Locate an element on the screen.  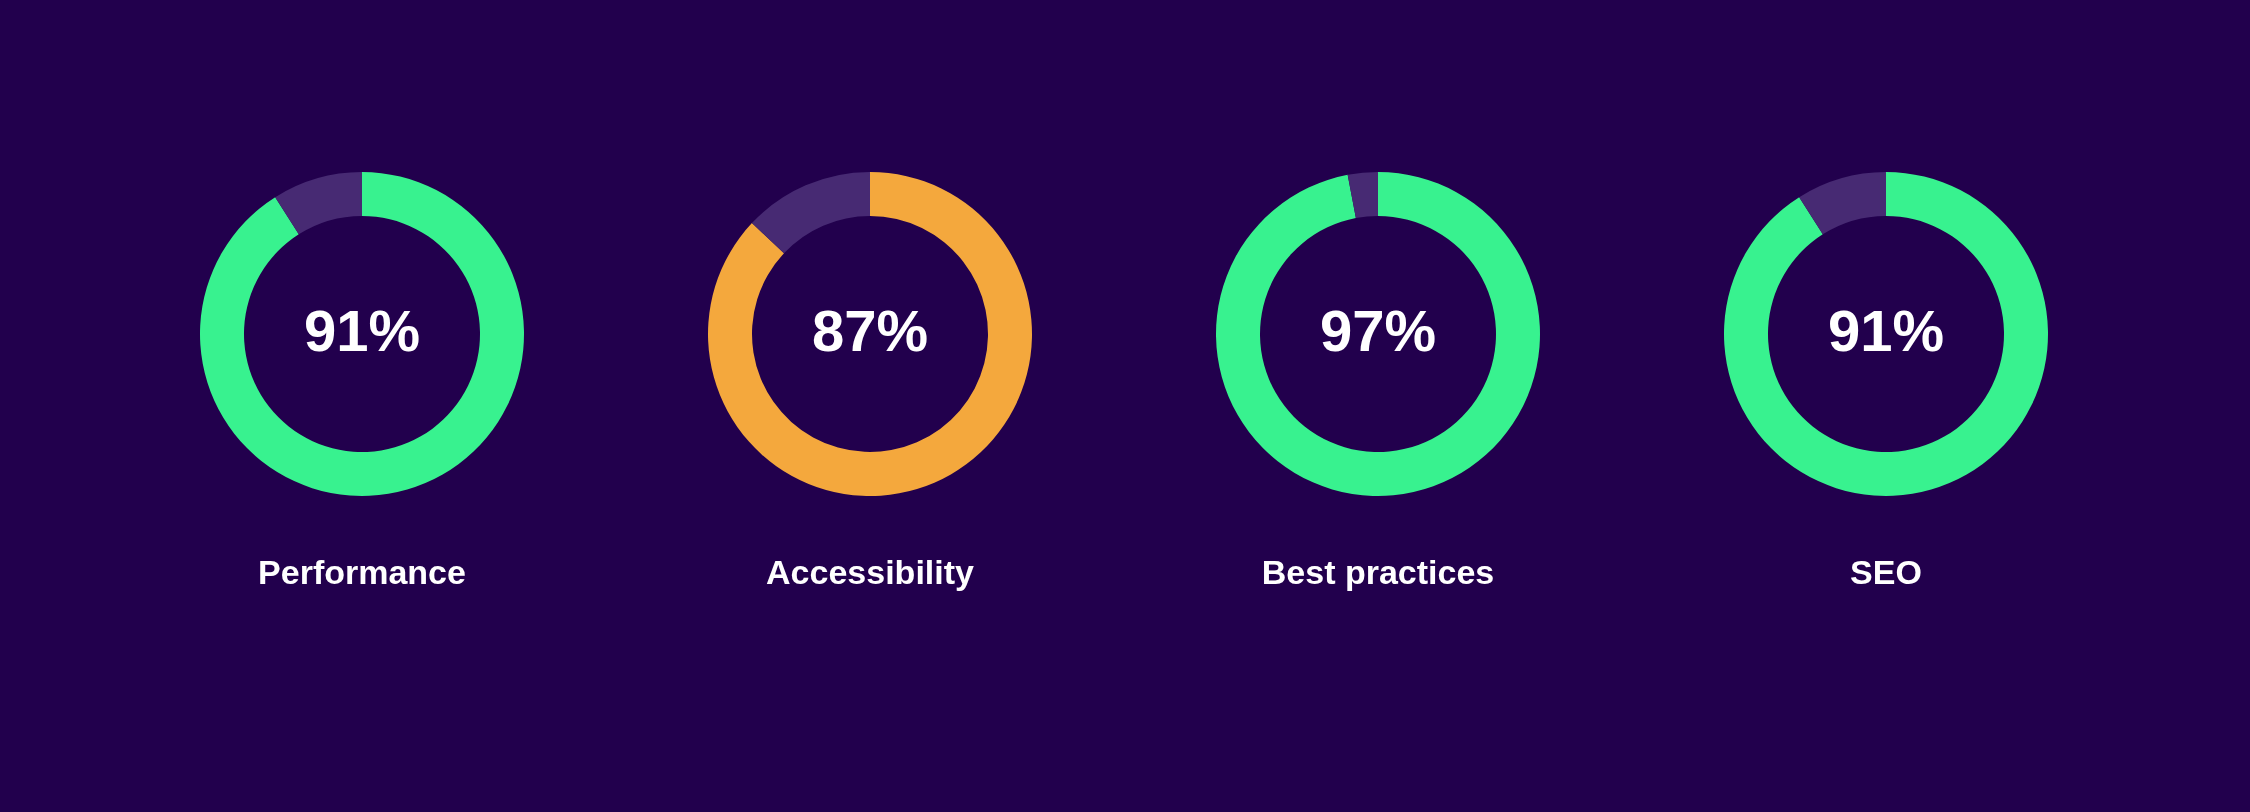
text: Performance is located at coordinates (362, 572).